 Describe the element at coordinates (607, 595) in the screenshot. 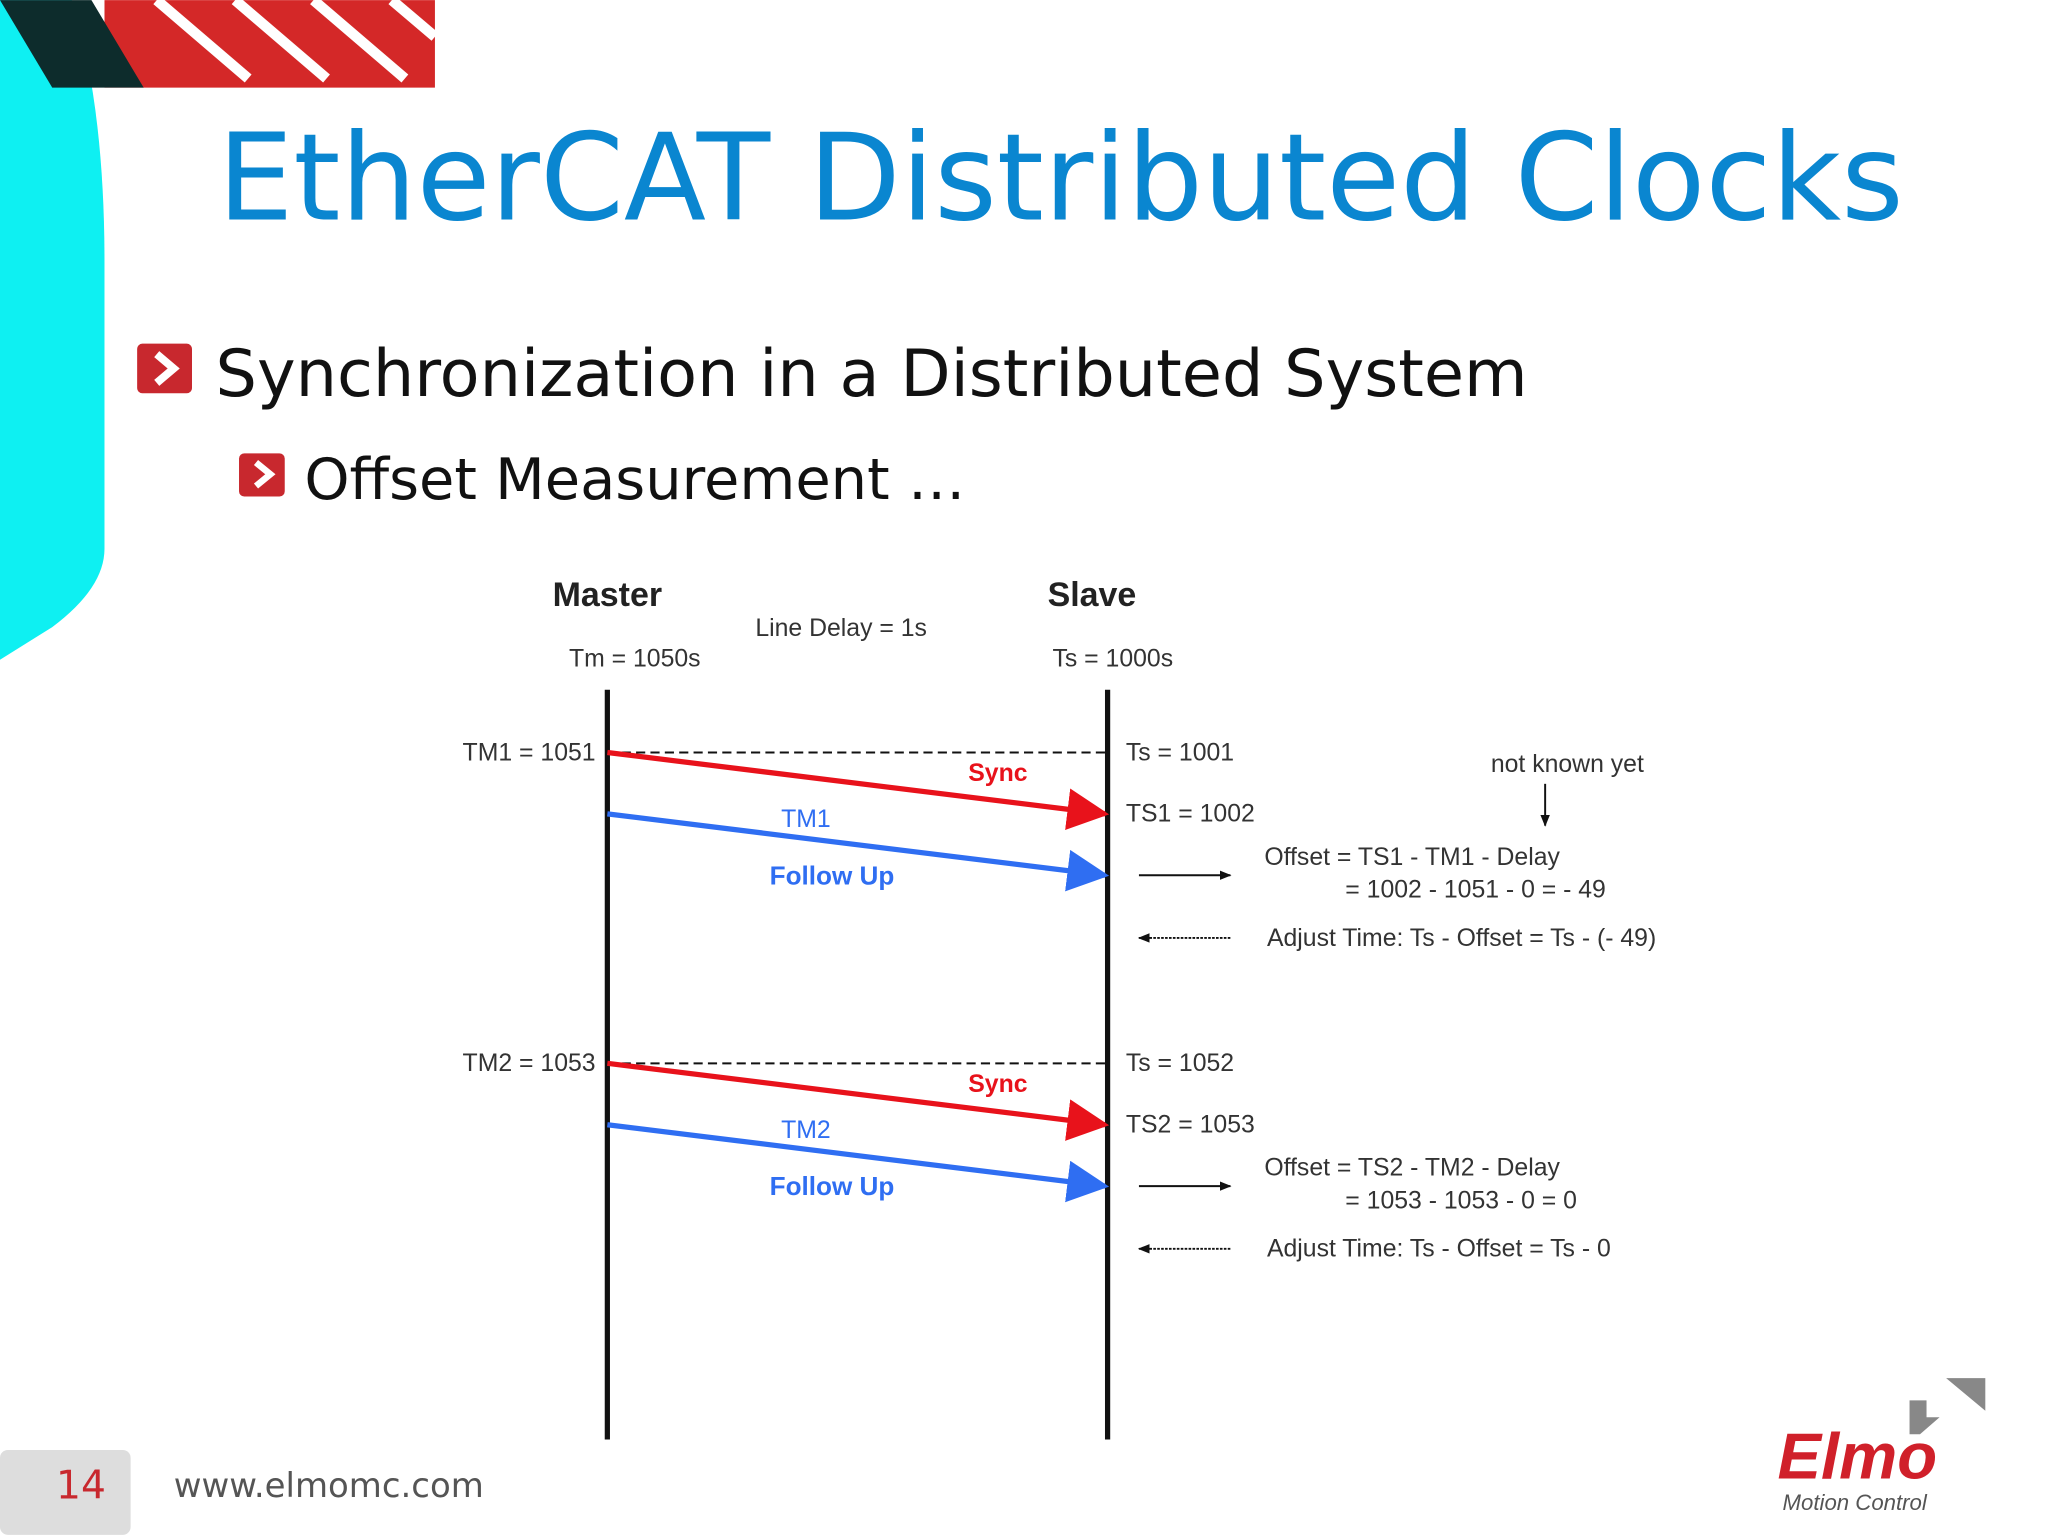

I see `master-label: Master` at that location.